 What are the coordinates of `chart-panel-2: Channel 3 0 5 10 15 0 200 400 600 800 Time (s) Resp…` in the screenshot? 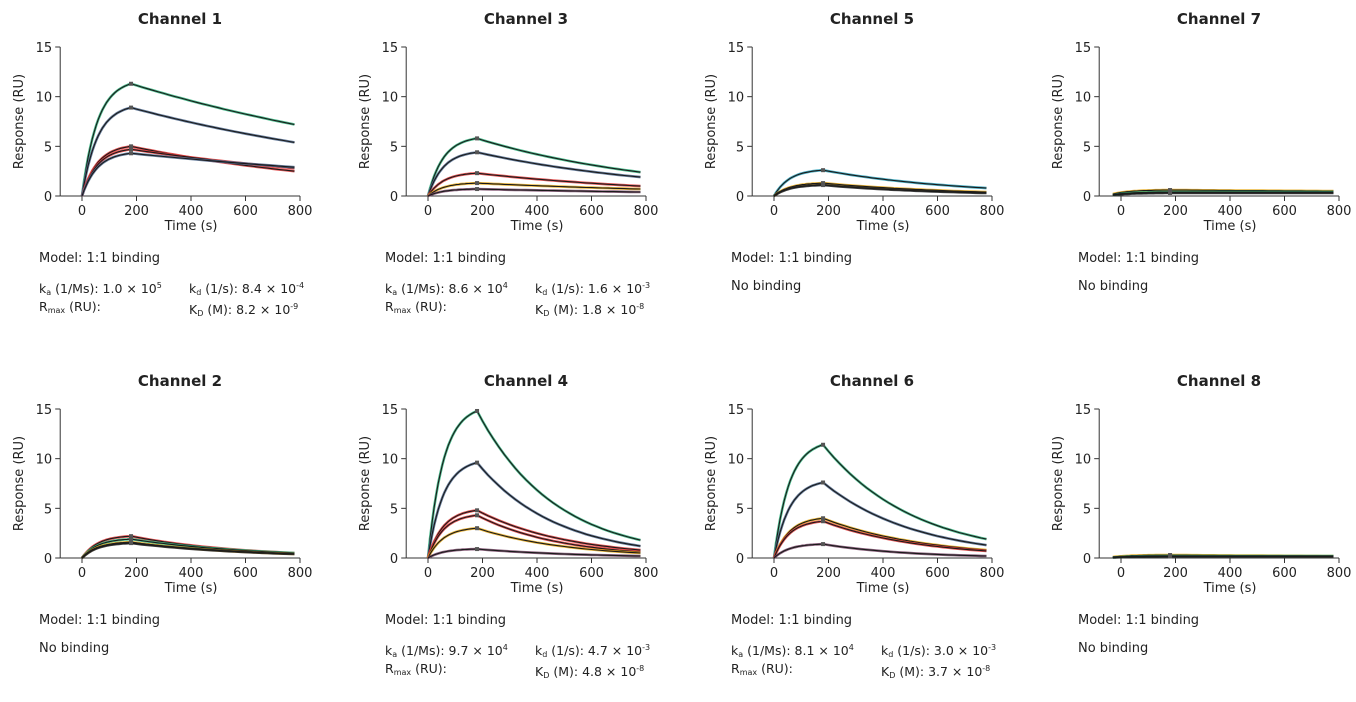 It's located at (511, 170).